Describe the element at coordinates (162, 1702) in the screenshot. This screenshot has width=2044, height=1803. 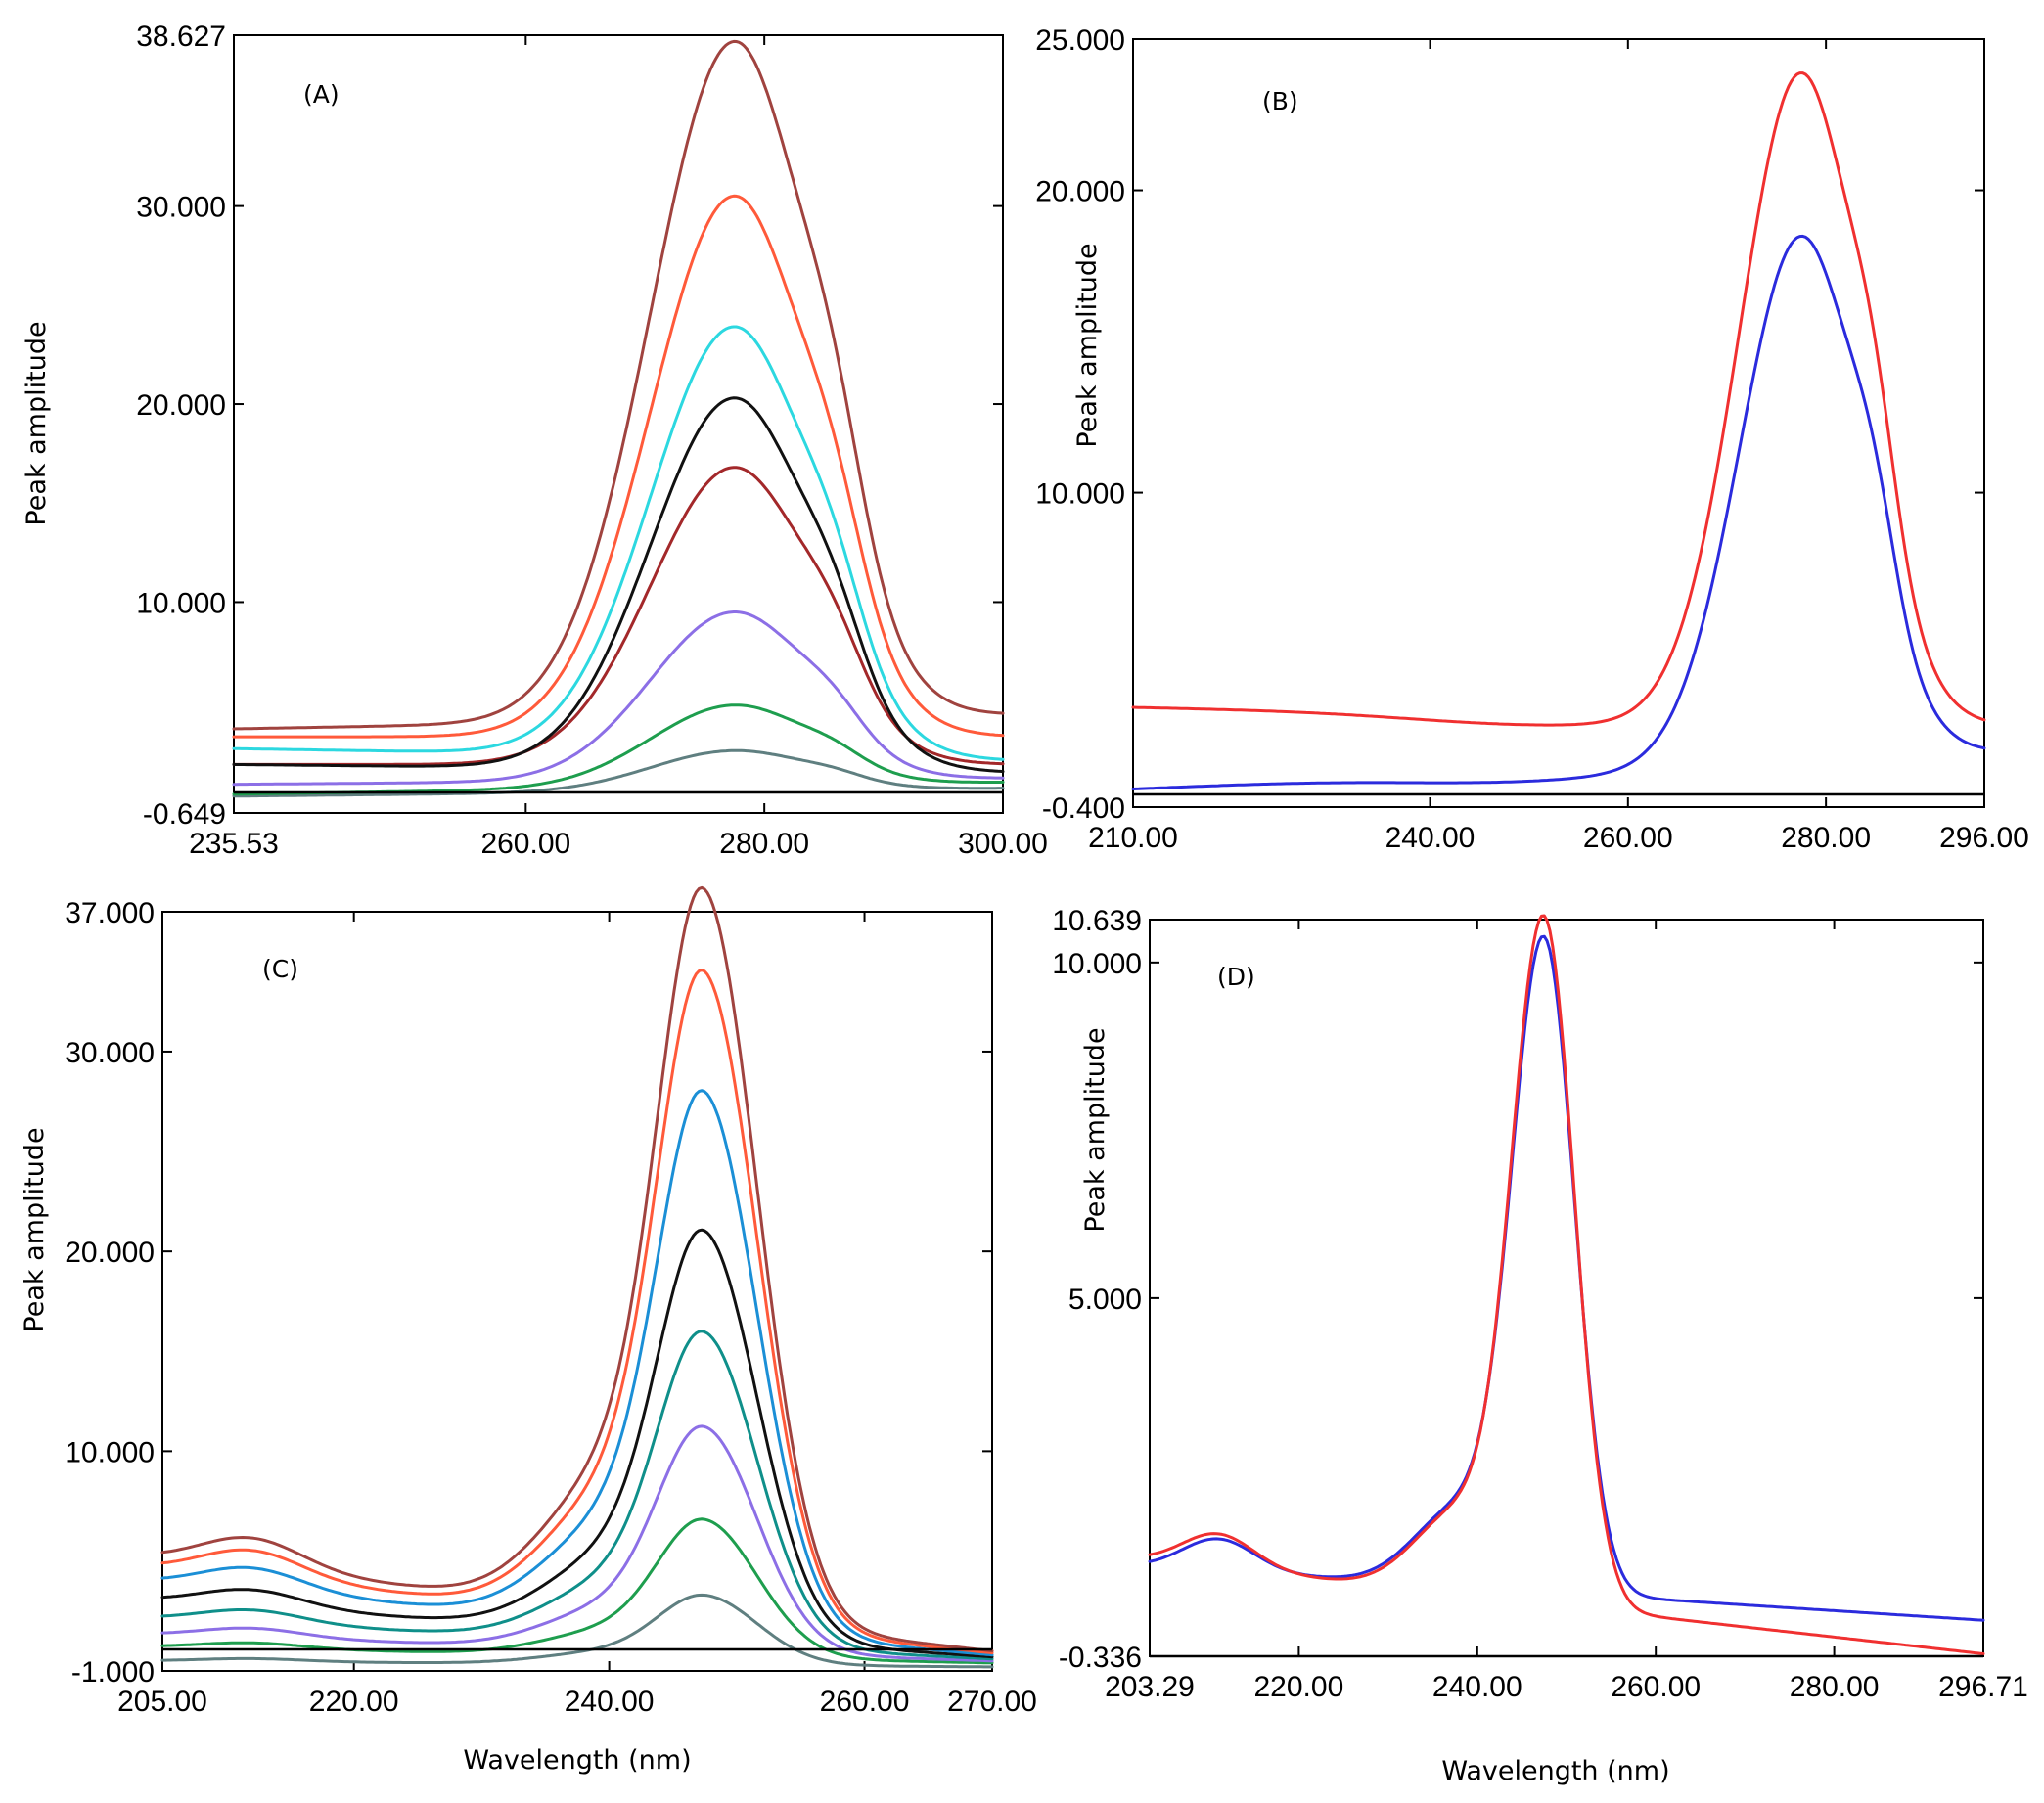
I see `panel-c-xtick-label: 205.00` at that location.